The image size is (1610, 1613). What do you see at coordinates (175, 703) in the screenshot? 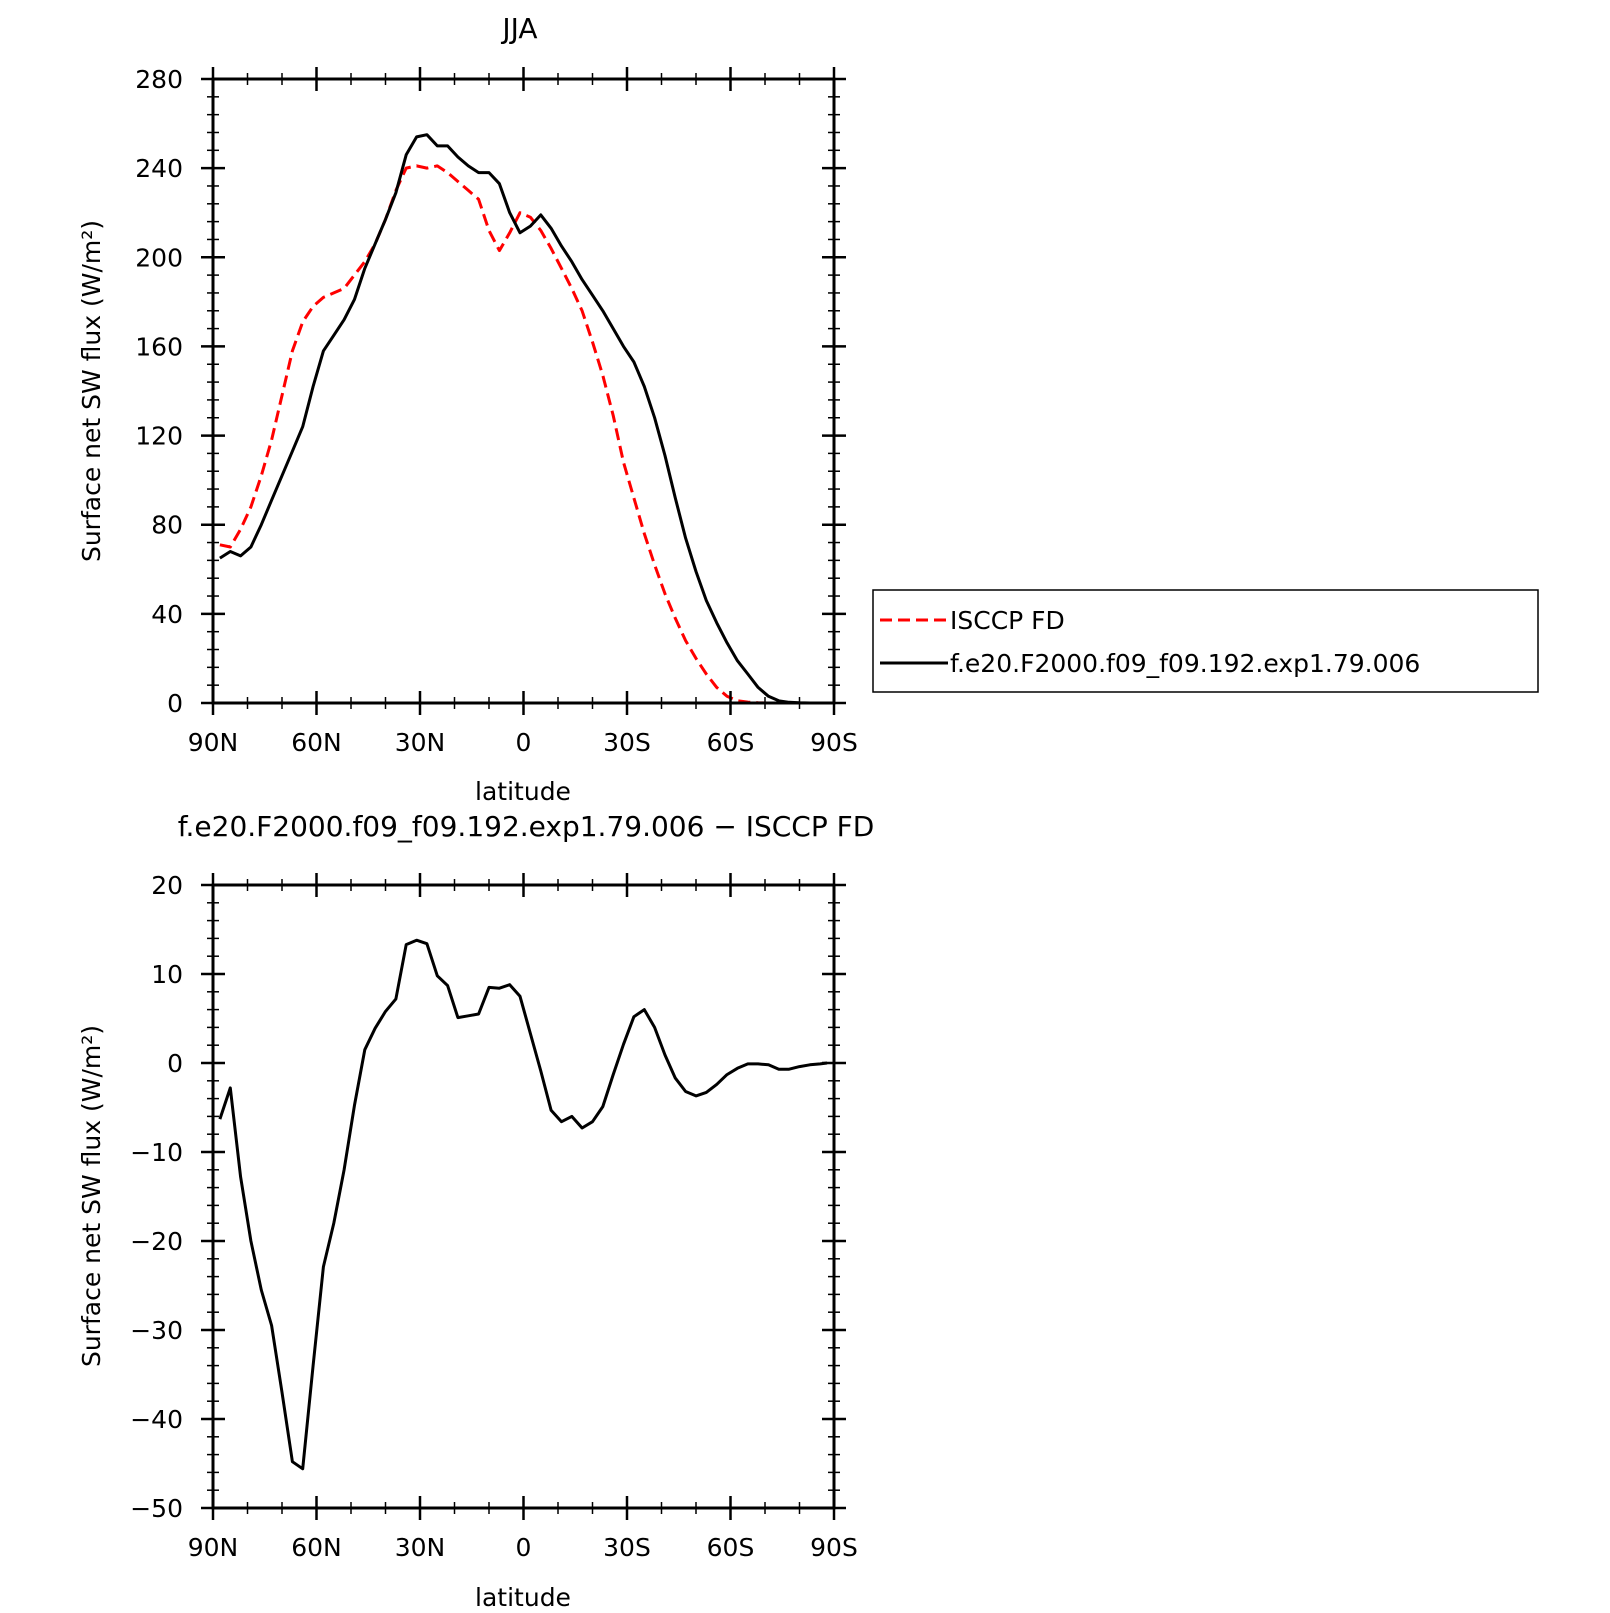
I see `top-y-tick-label: 0` at bounding box center [175, 703].